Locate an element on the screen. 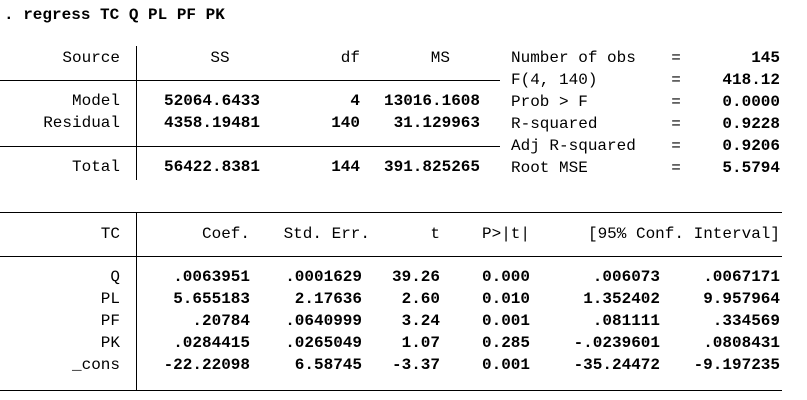  row-label: PL is located at coordinates (110, 299).